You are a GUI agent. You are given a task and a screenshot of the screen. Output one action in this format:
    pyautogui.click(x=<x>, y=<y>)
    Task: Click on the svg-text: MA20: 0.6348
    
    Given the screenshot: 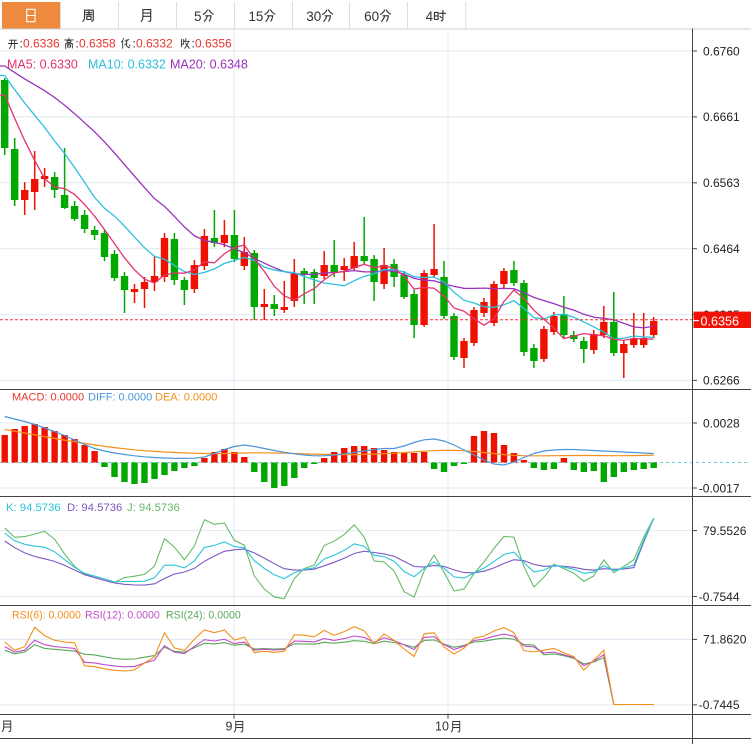 What is the action you would take?
    pyautogui.click(x=209, y=65)
    